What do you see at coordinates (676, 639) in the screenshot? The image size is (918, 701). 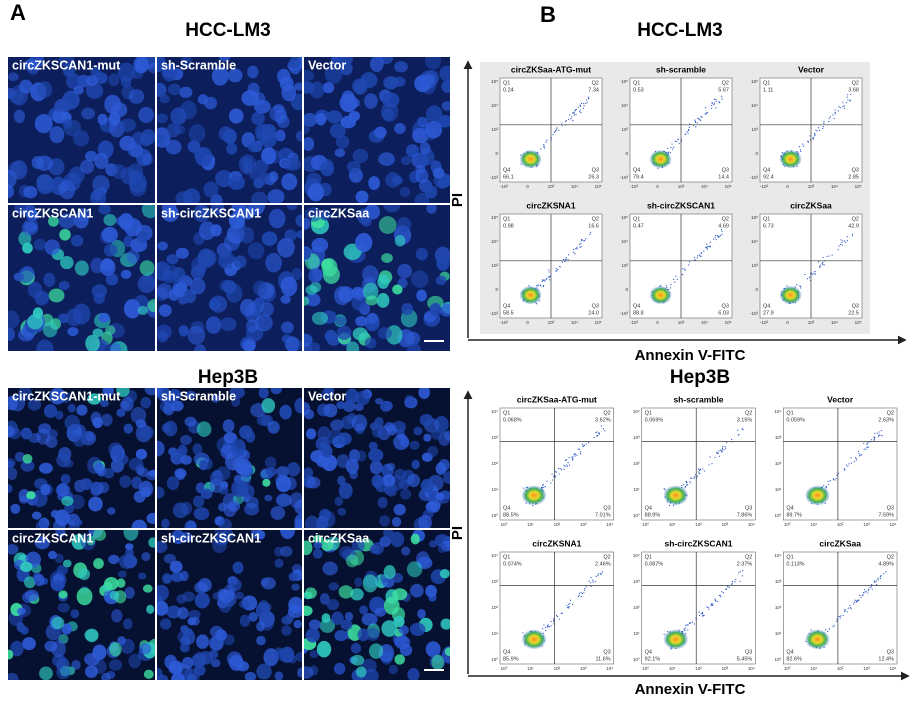 I see `event-core` at bounding box center [676, 639].